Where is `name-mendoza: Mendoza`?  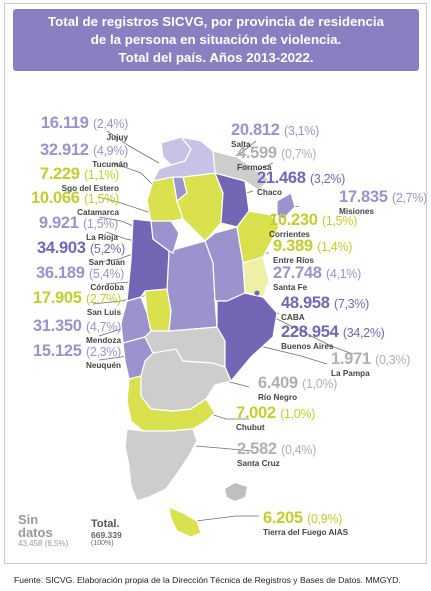 name-mendoza: Mendoza is located at coordinates (103, 340).